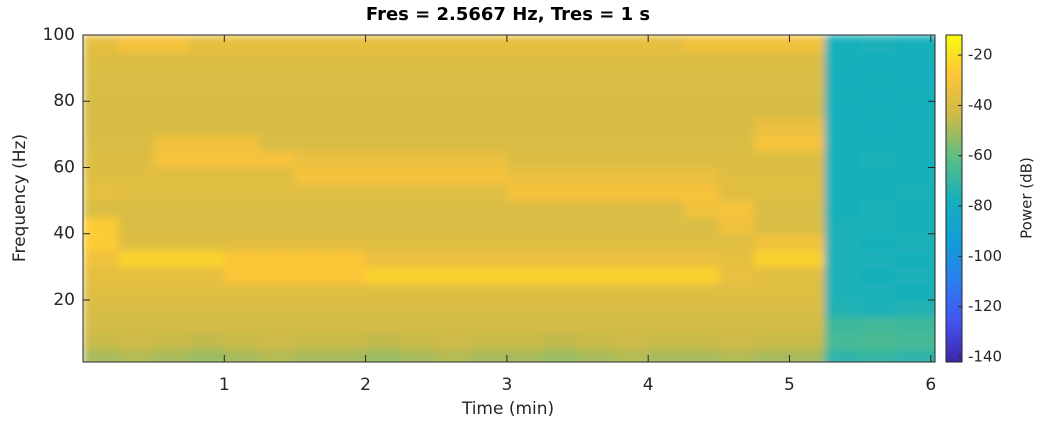 Image resolution: width=1037 pixels, height=425 pixels. Describe the element at coordinates (980, 55) in the screenshot. I see `colorbar-tick-label: -20` at that location.